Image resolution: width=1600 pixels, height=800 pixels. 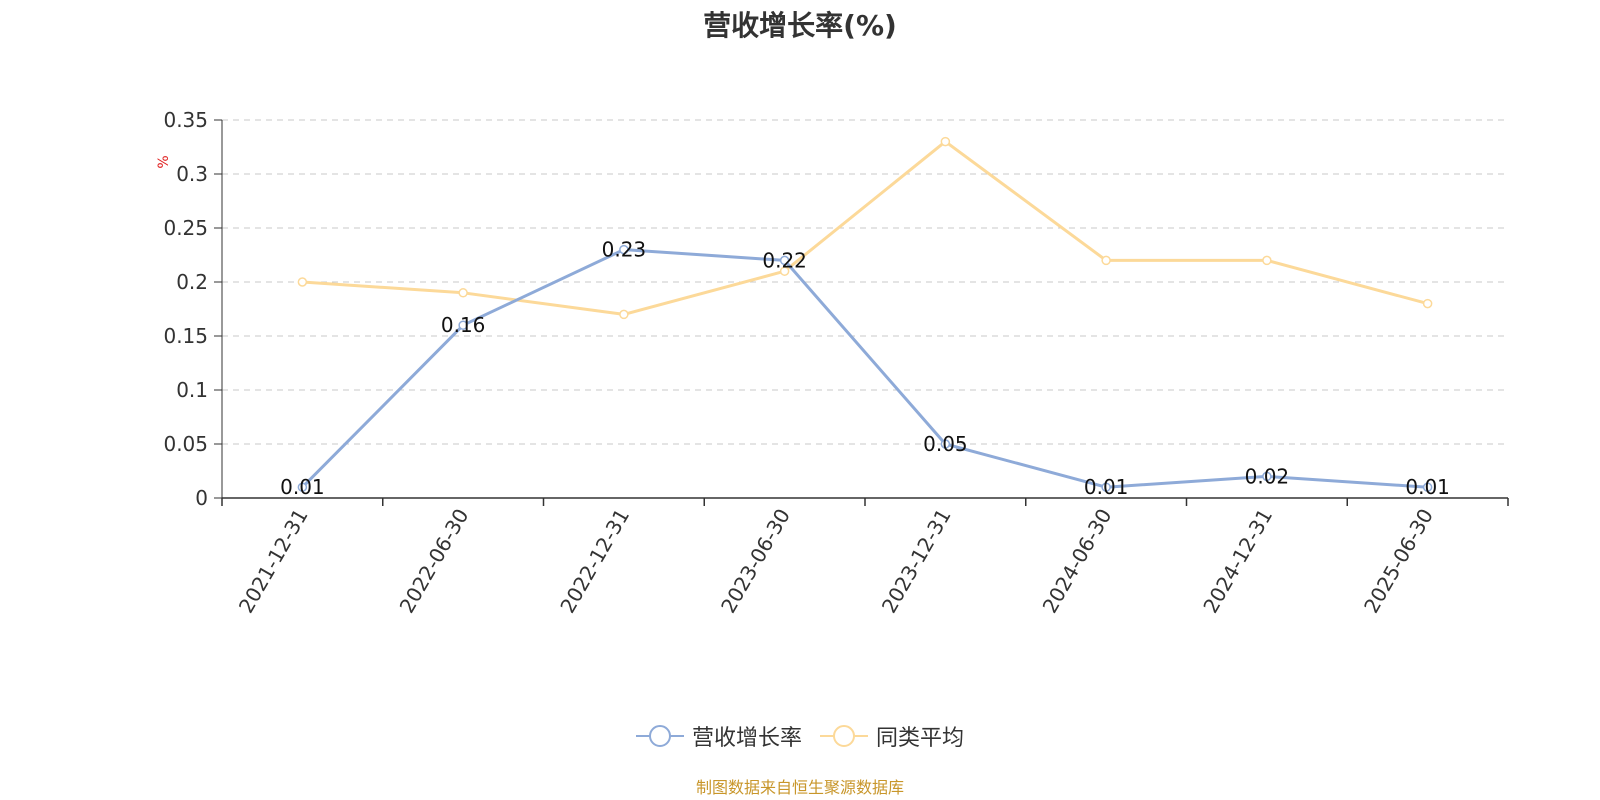 I want to click on data-label: 0.16, so click(x=463, y=325).